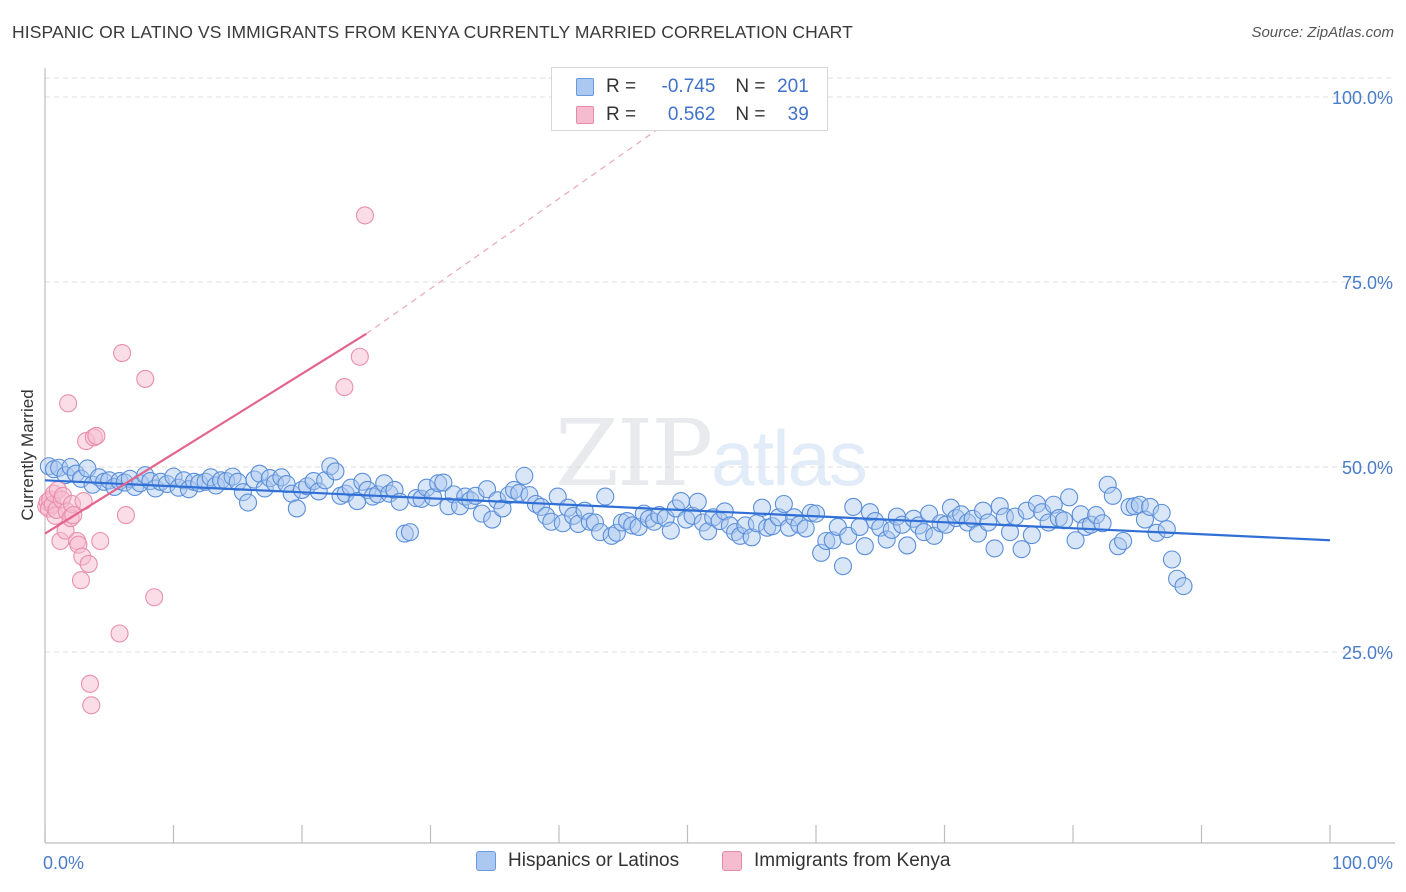 This screenshot has width=1406, height=892. I want to click on legend-r-value: -0.745, so click(688, 86).